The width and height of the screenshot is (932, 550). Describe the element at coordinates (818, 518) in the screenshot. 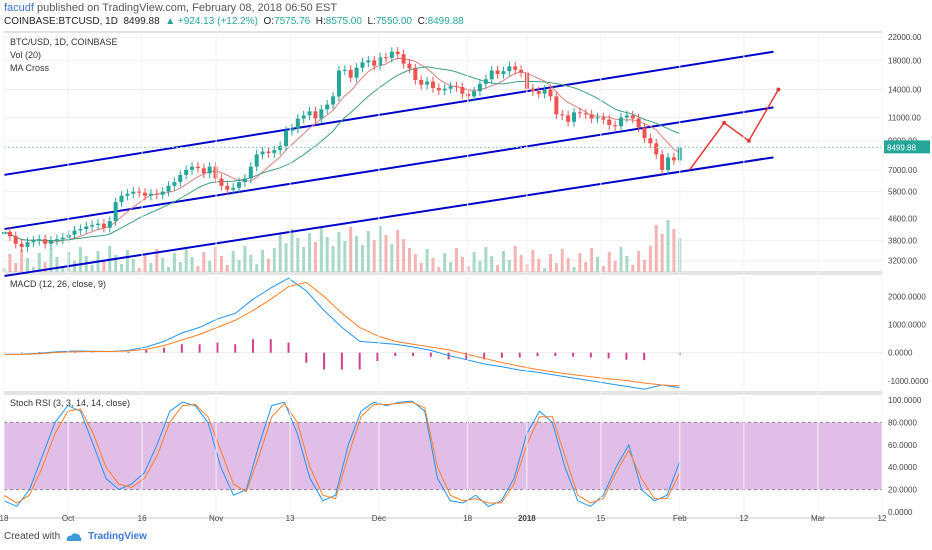

I see `x-tick-label: Mar` at that location.